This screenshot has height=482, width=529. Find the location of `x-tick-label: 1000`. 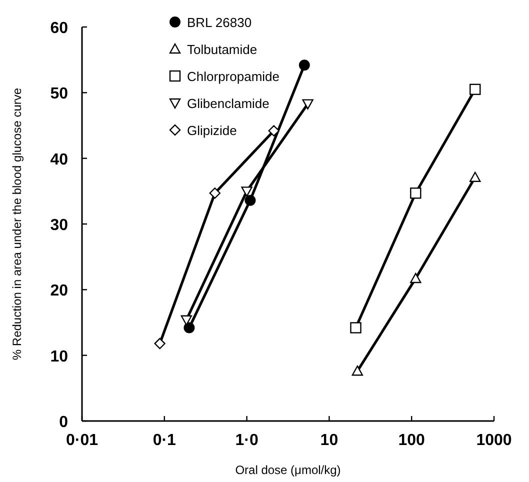

x-tick-label: 1000 is located at coordinates (494, 440).